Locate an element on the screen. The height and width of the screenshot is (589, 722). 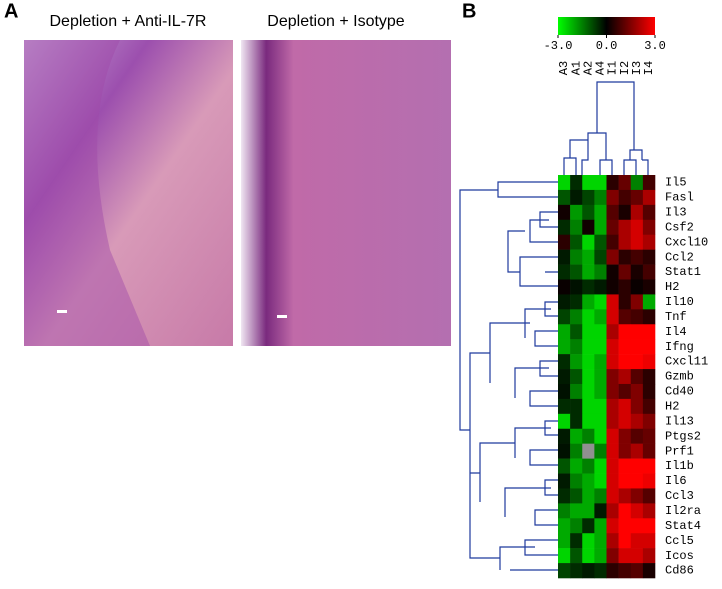
image-title: Depletion + Isotype is located at coordinates (336, 21).